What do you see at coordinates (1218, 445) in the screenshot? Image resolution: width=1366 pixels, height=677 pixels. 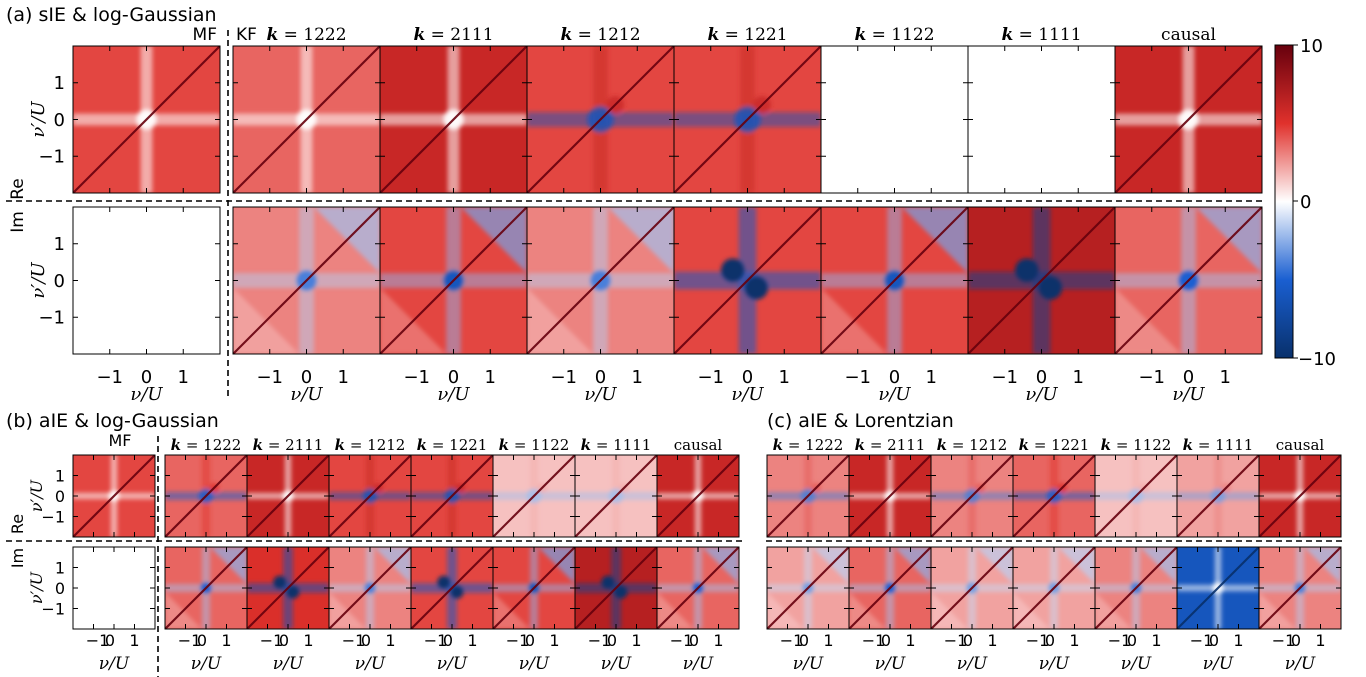 I see `column-title-c-5: k = 1111` at bounding box center [1218, 445].